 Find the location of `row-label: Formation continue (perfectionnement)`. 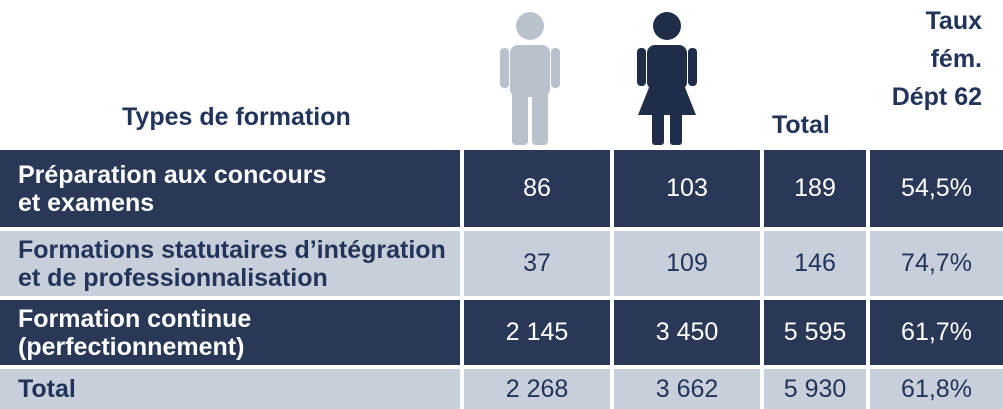

row-label: Formation continue (perfectionnement) is located at coordinates (230, 332).